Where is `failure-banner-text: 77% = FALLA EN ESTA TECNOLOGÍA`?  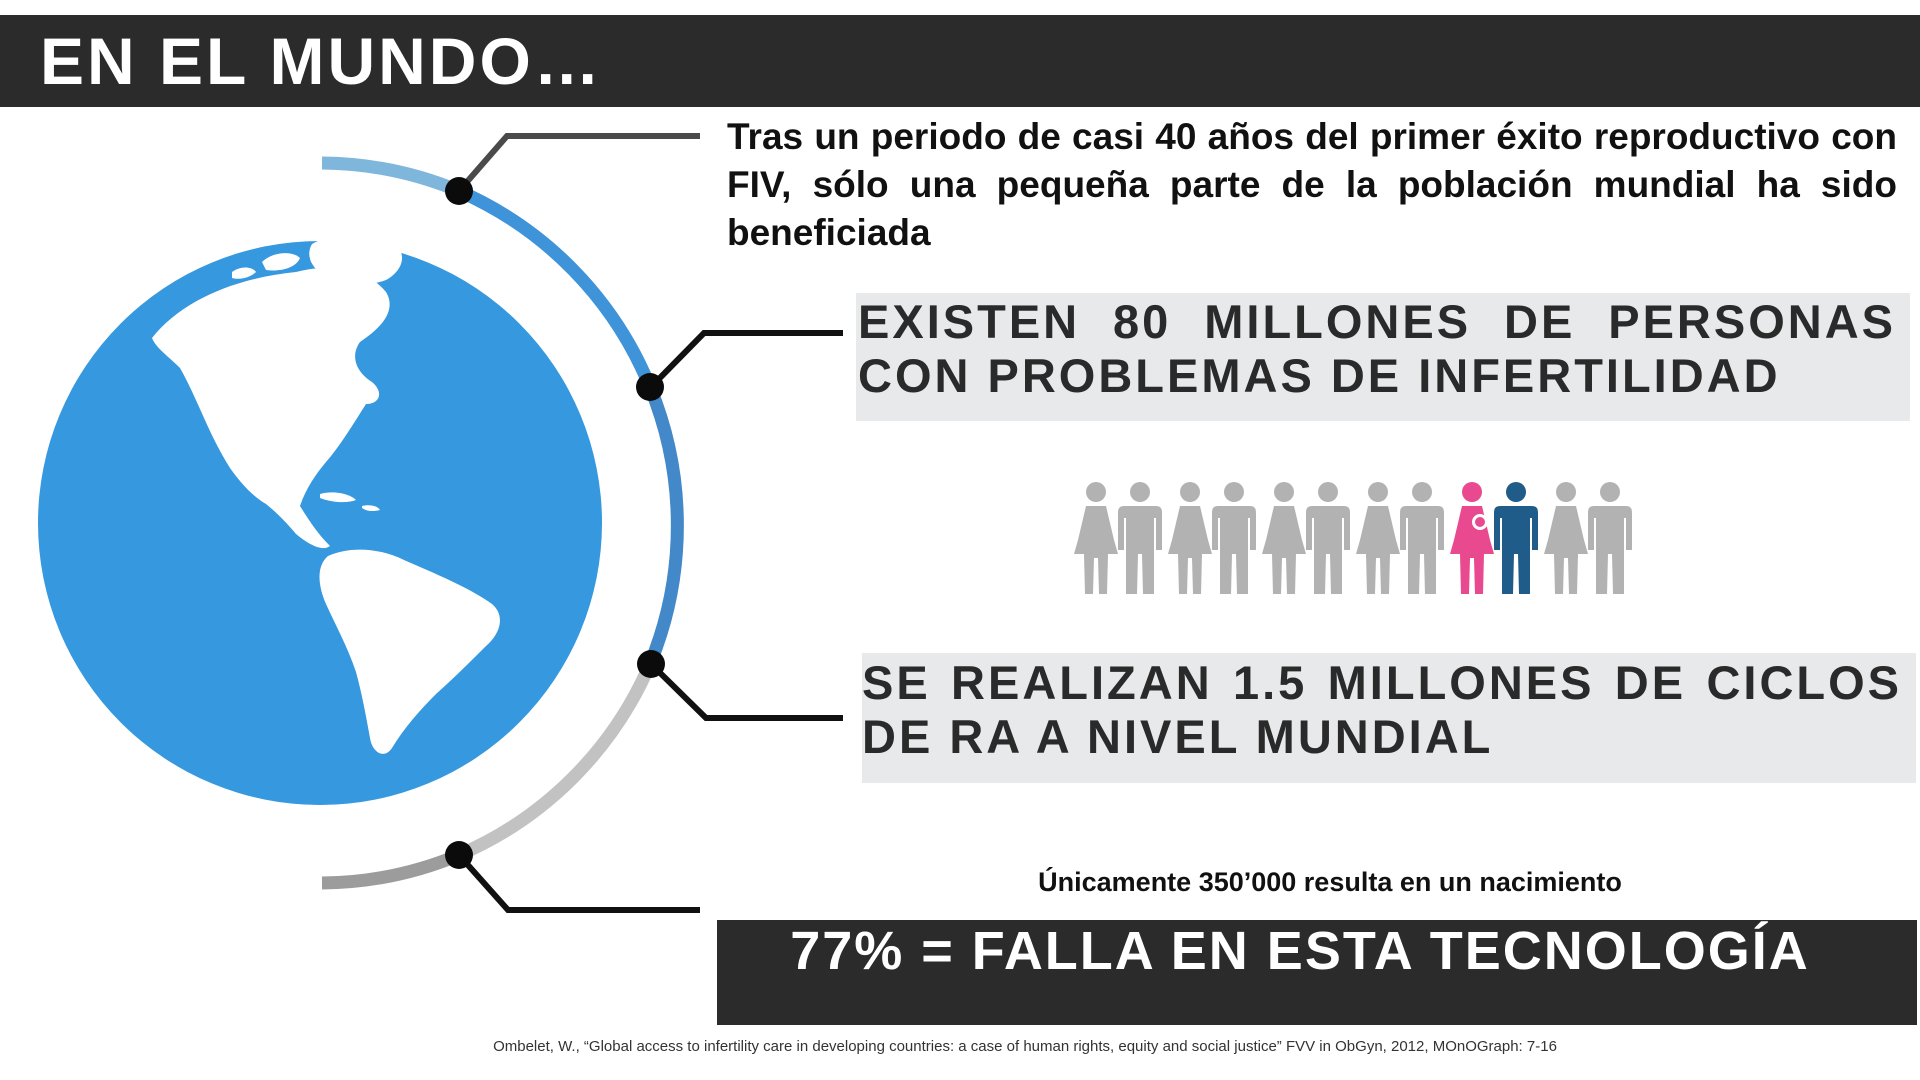
failure-banner-text: 77% = FALLA EN ESTA TECNOLOGÍA is located at coordinates (1300, 951).